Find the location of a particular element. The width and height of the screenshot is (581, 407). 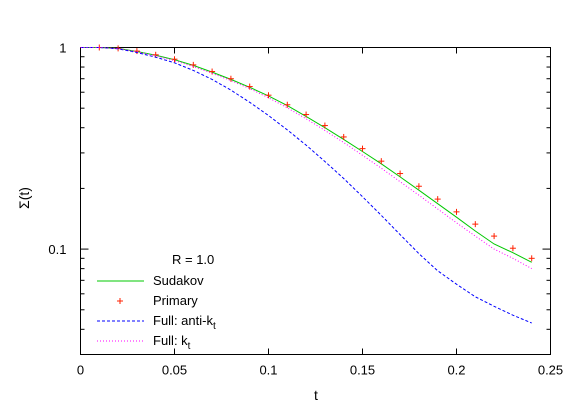

legend-label: Primary is located at coordinates (175, 300).